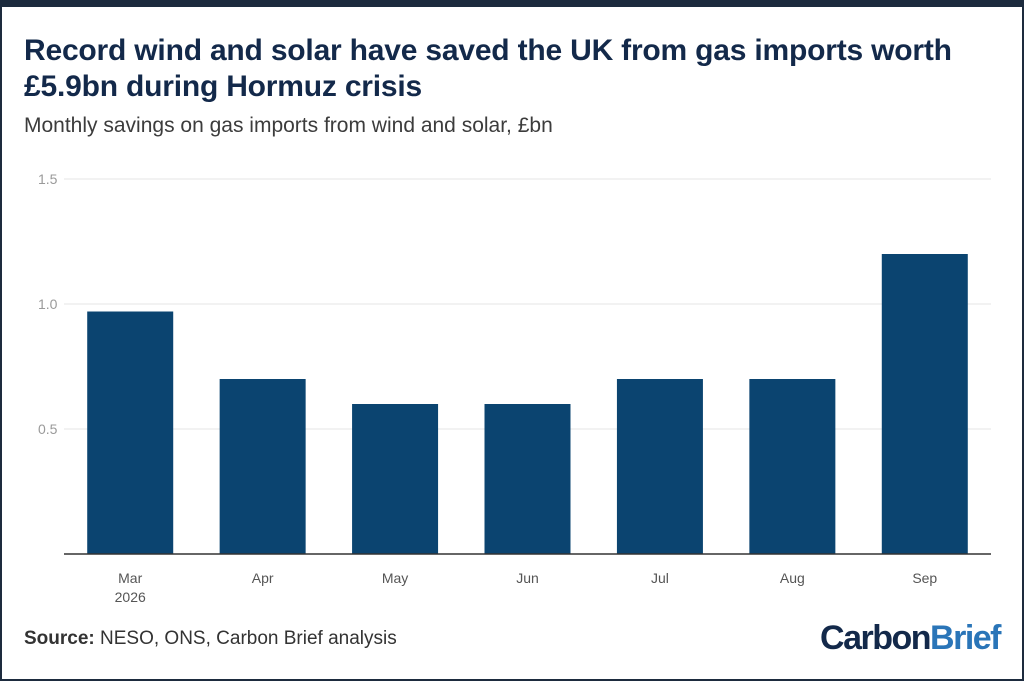 This screenshot has width=1024, height=681. I want to click on source-text: NESO, ONS, Carbon Brief analysis, so click(245, 638).